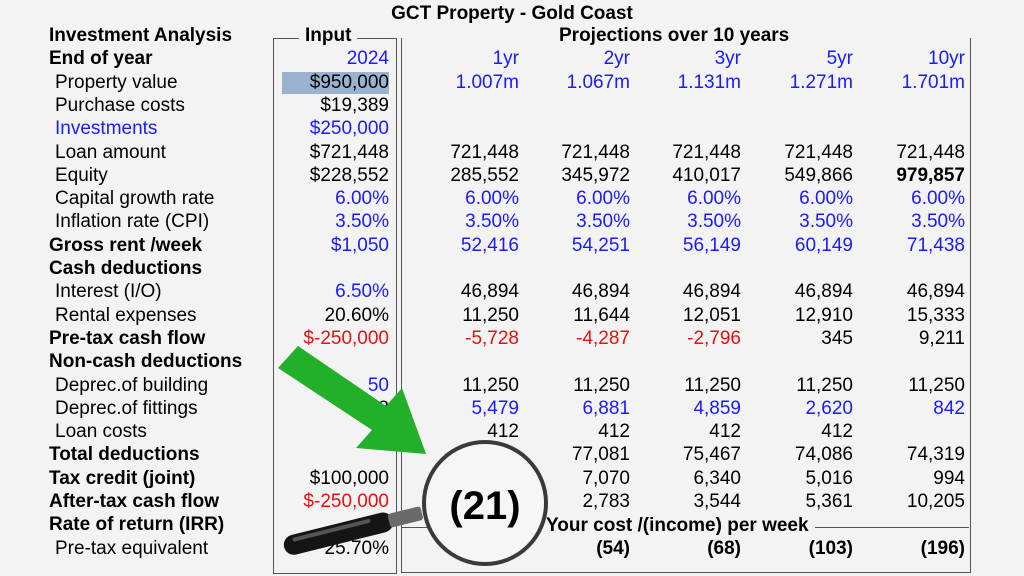  What do you see at coordinates (356, 315) in the screenshot?
I see `input-cell: 20.60%` at bounding box center [356, 315].